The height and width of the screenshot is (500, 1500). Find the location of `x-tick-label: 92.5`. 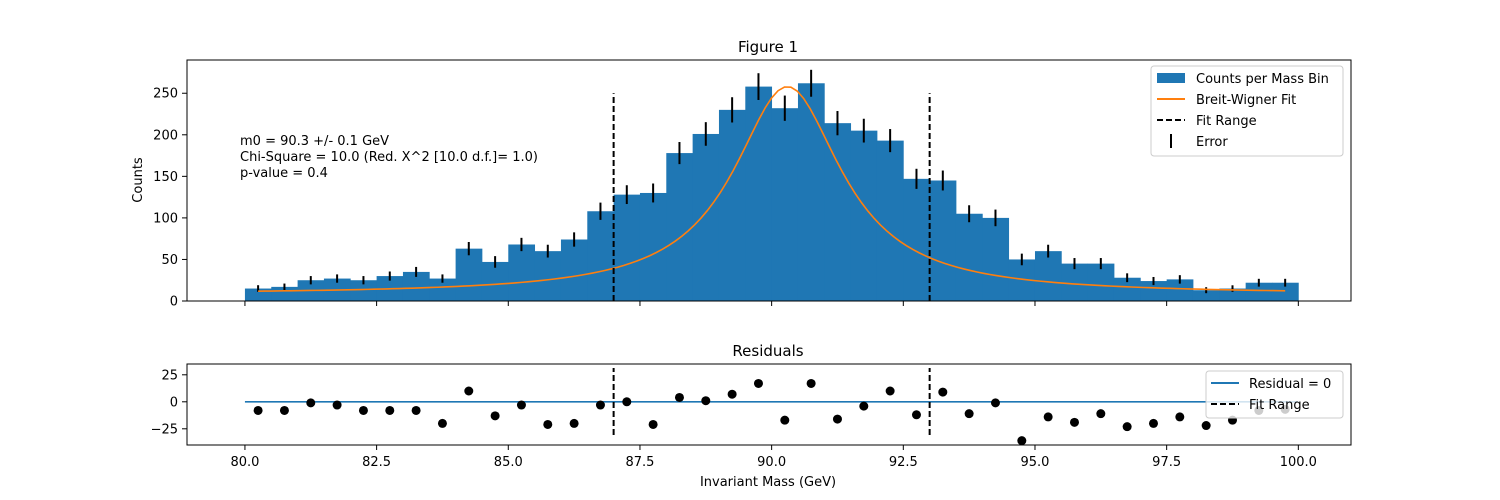

x-tick-label: 92.5 is located at coordinates (903, 462).